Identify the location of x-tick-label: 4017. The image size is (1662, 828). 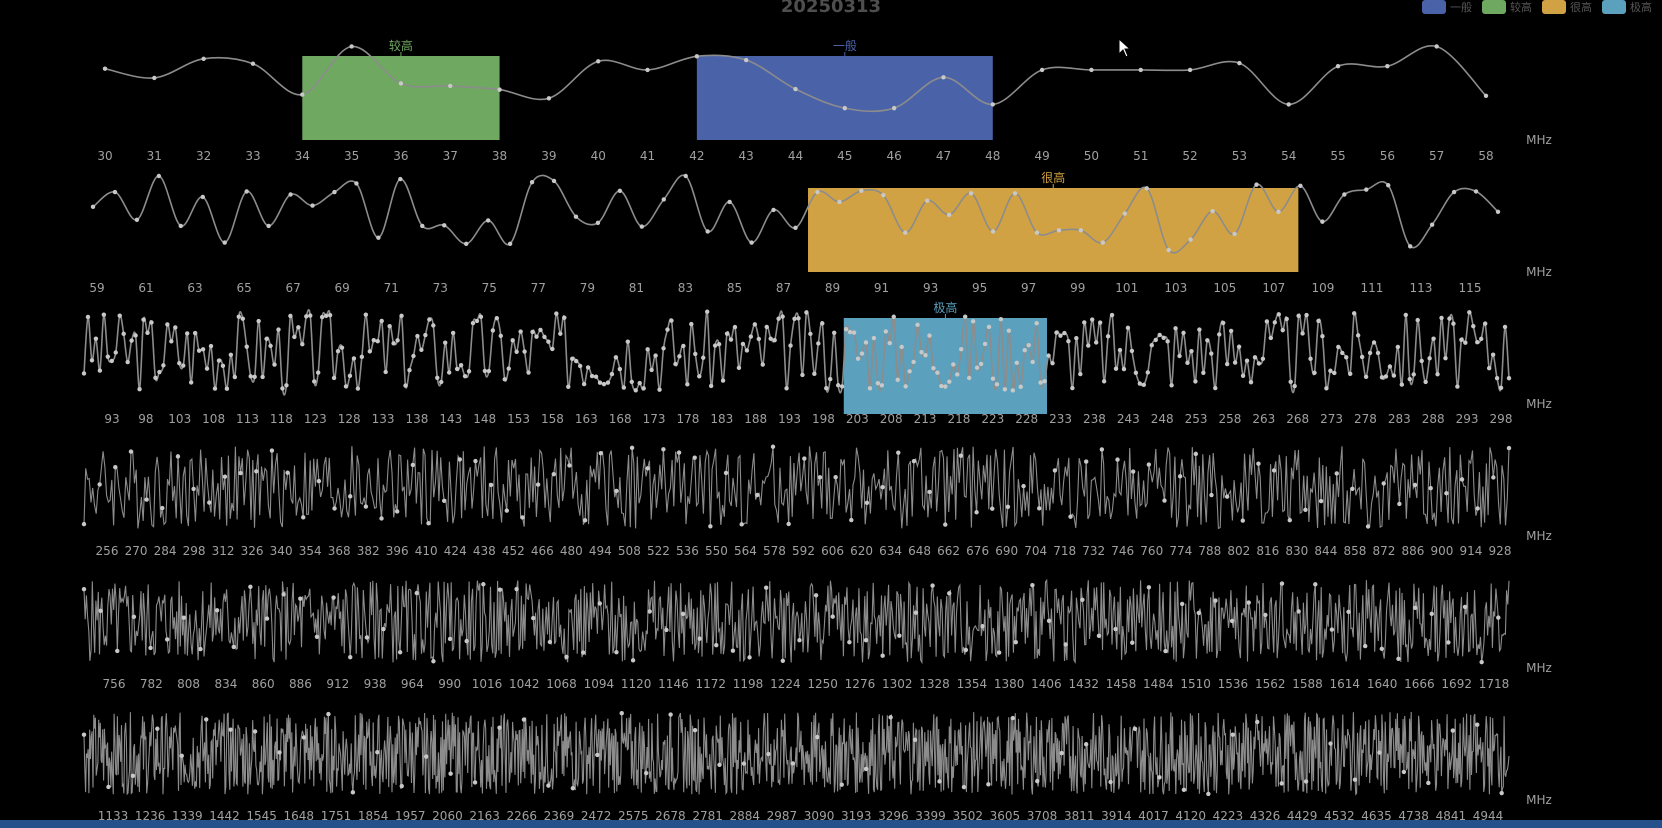
(1153, 816).